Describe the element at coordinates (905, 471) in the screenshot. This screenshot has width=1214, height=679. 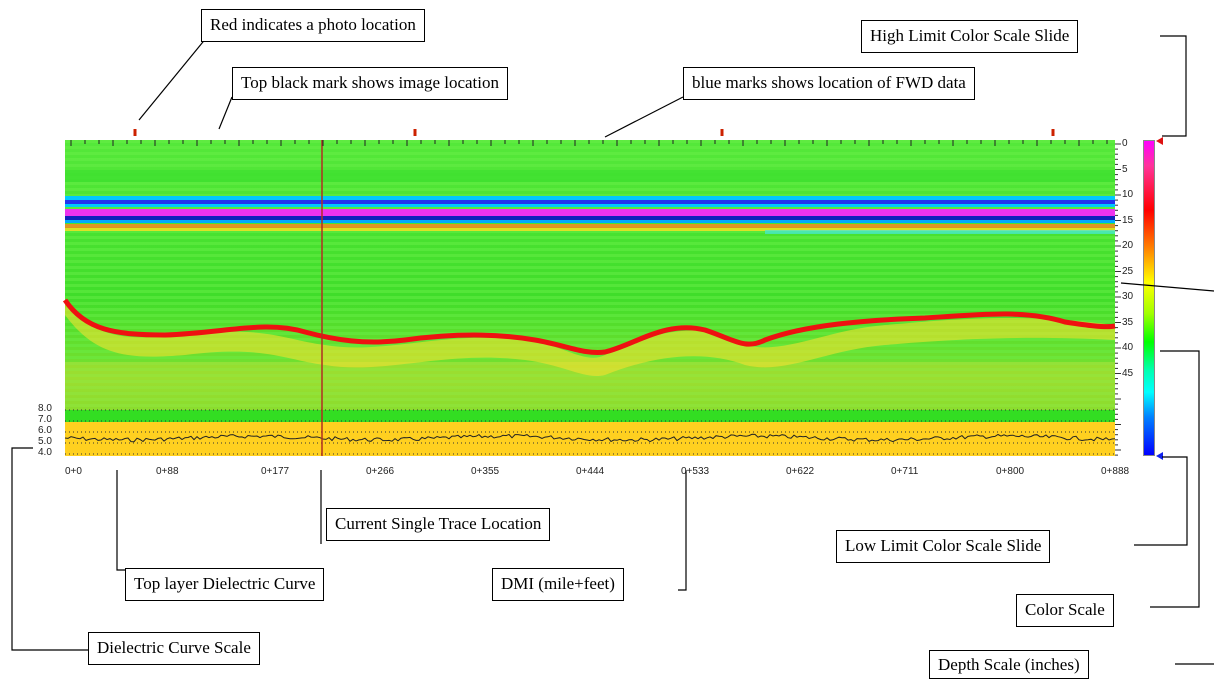
I see `dmi-tick-label: 0+711` at that location.